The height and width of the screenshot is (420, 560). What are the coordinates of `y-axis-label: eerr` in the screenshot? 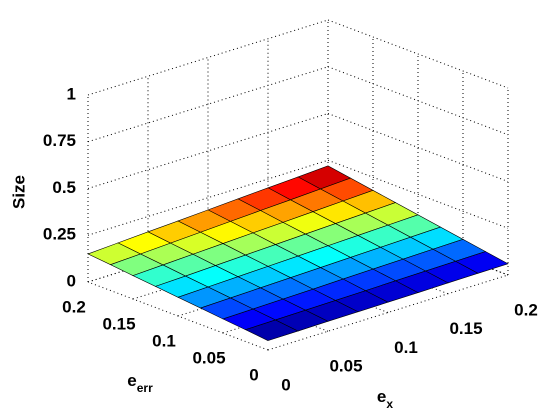 It's located at (140, 383).